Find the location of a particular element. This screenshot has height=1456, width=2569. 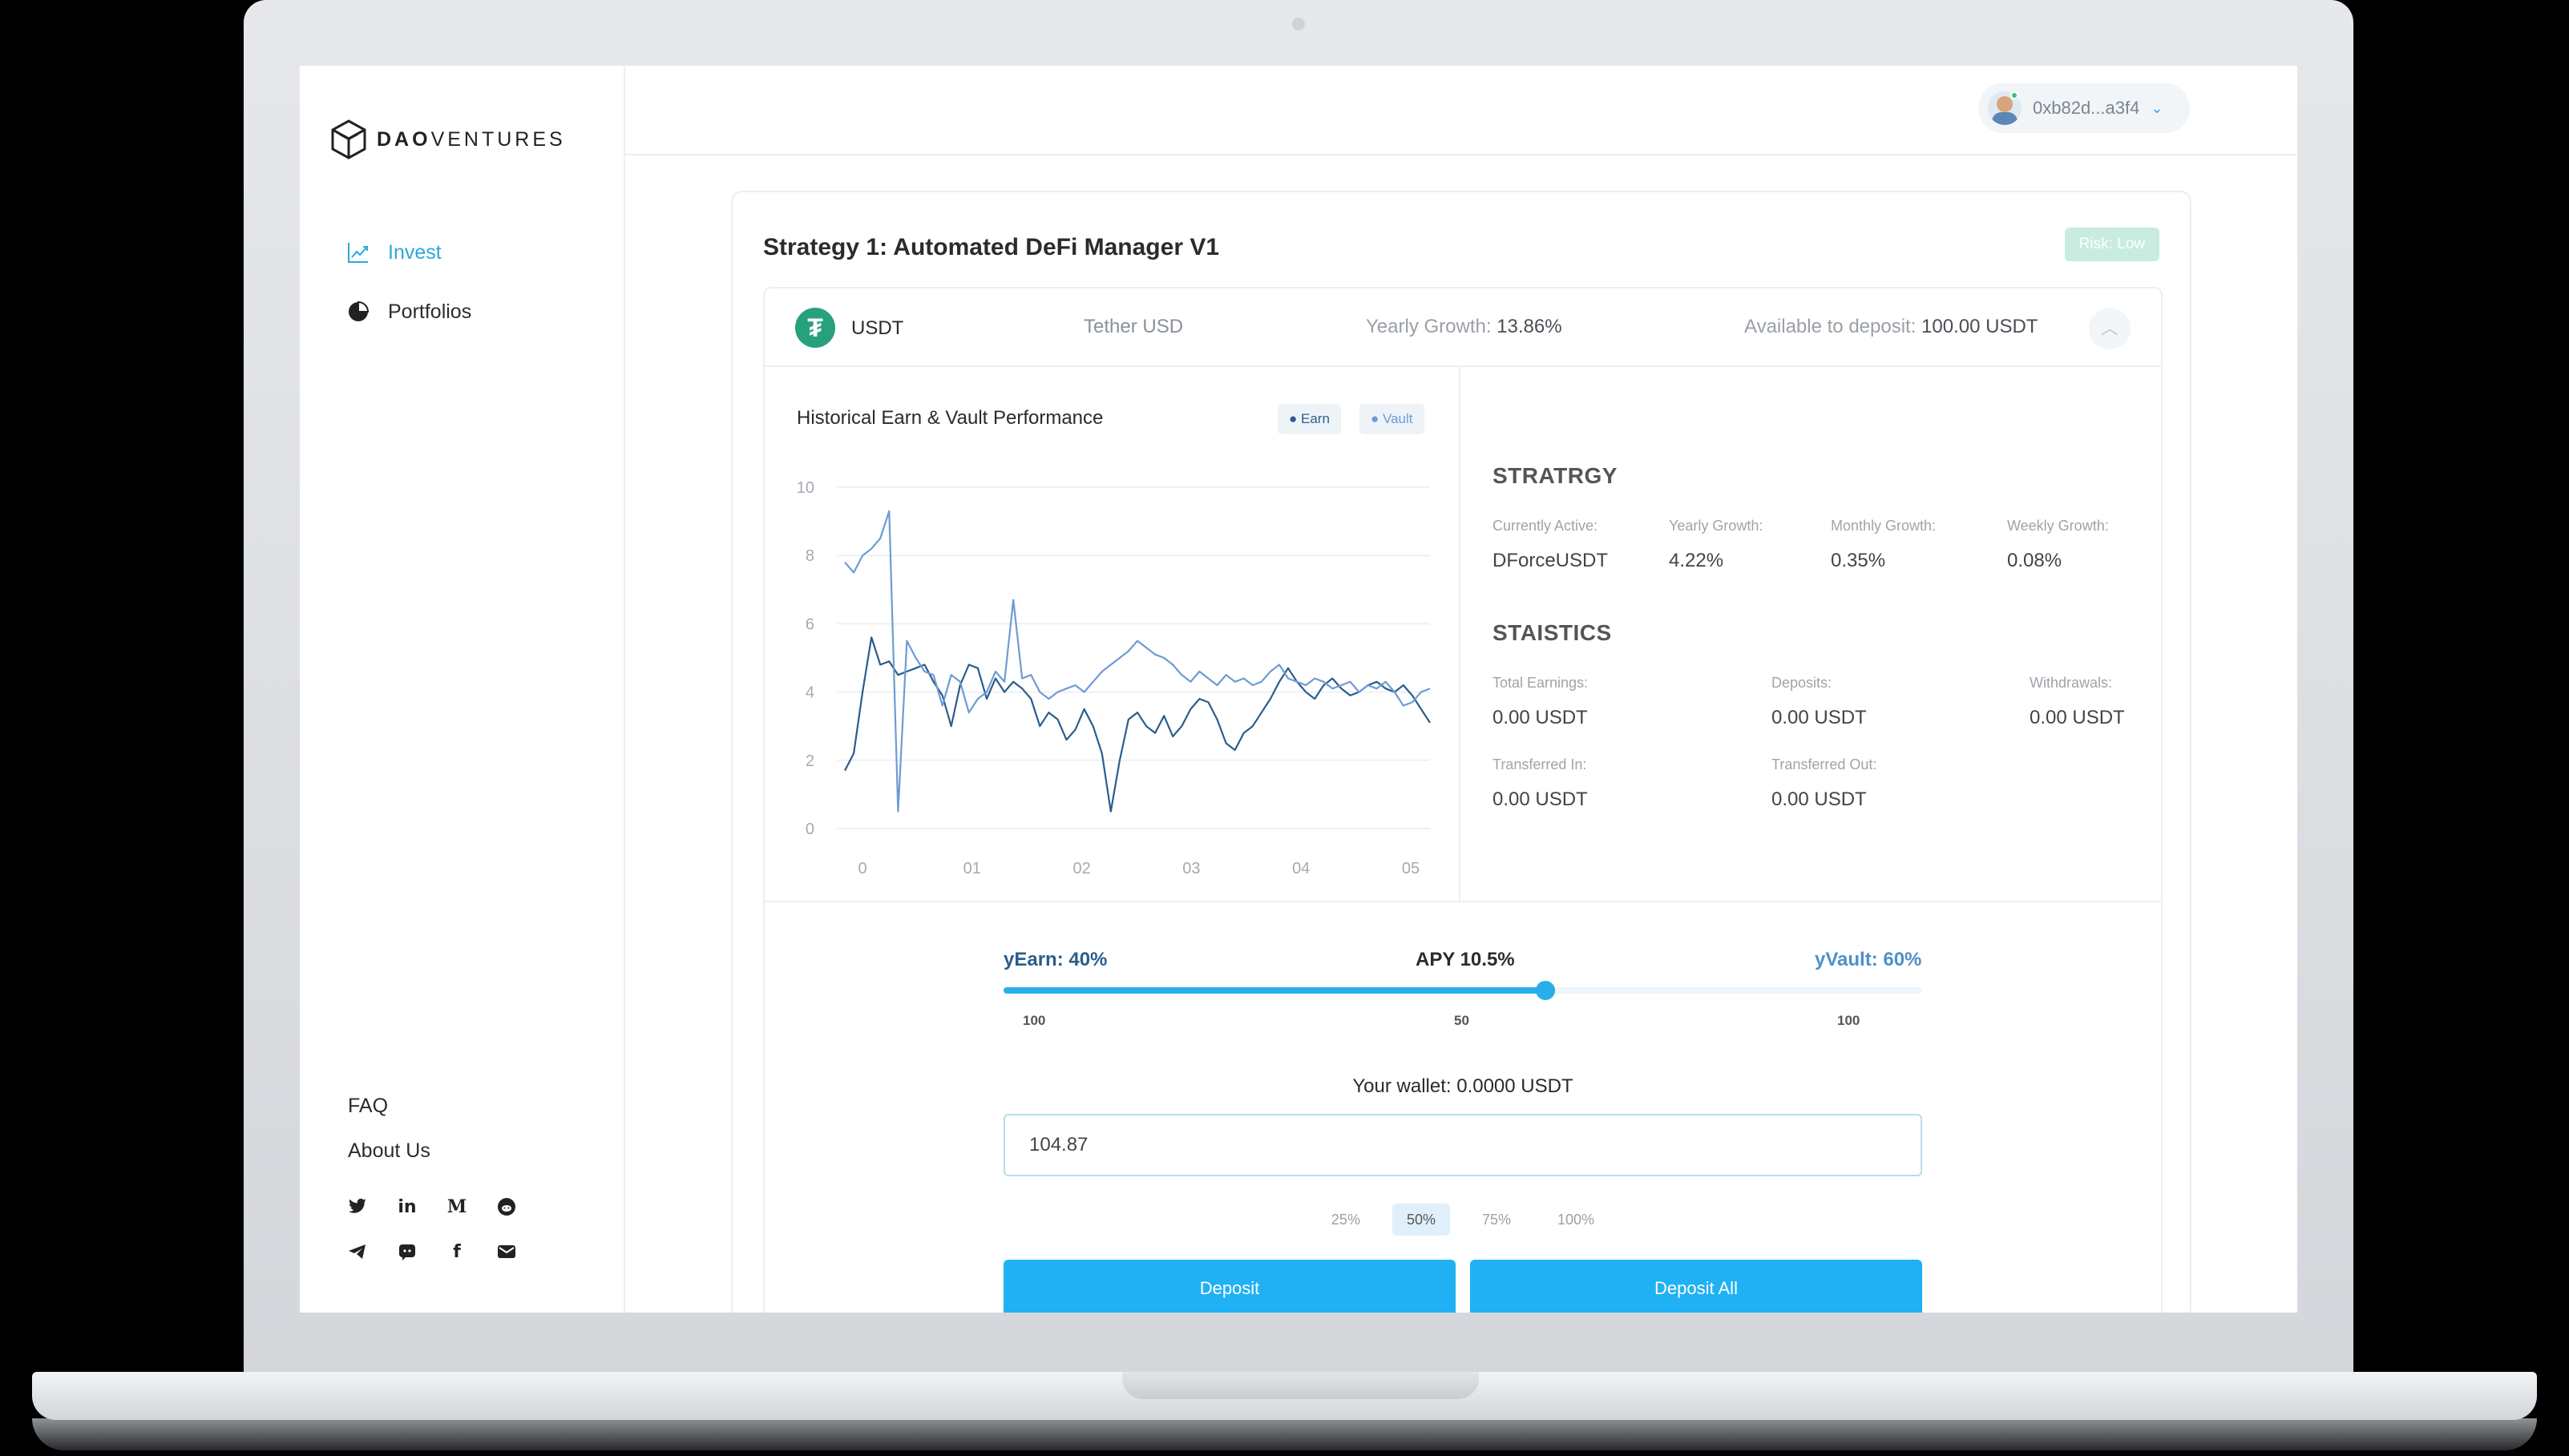

legend-vault: ● Vault is located at coordinates (1391, 419).